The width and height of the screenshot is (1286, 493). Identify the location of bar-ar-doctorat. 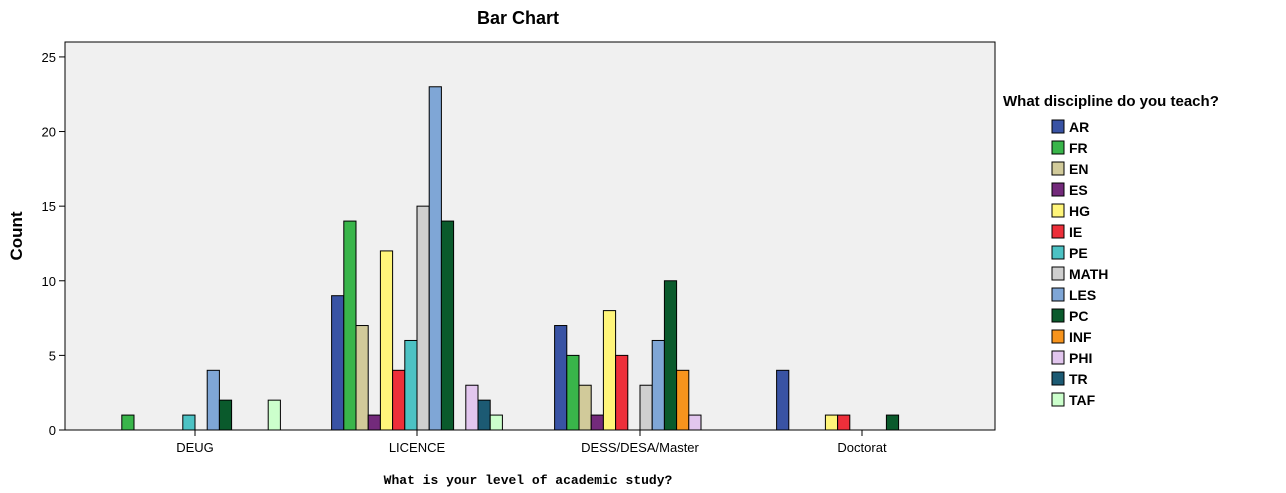
(783, 400).